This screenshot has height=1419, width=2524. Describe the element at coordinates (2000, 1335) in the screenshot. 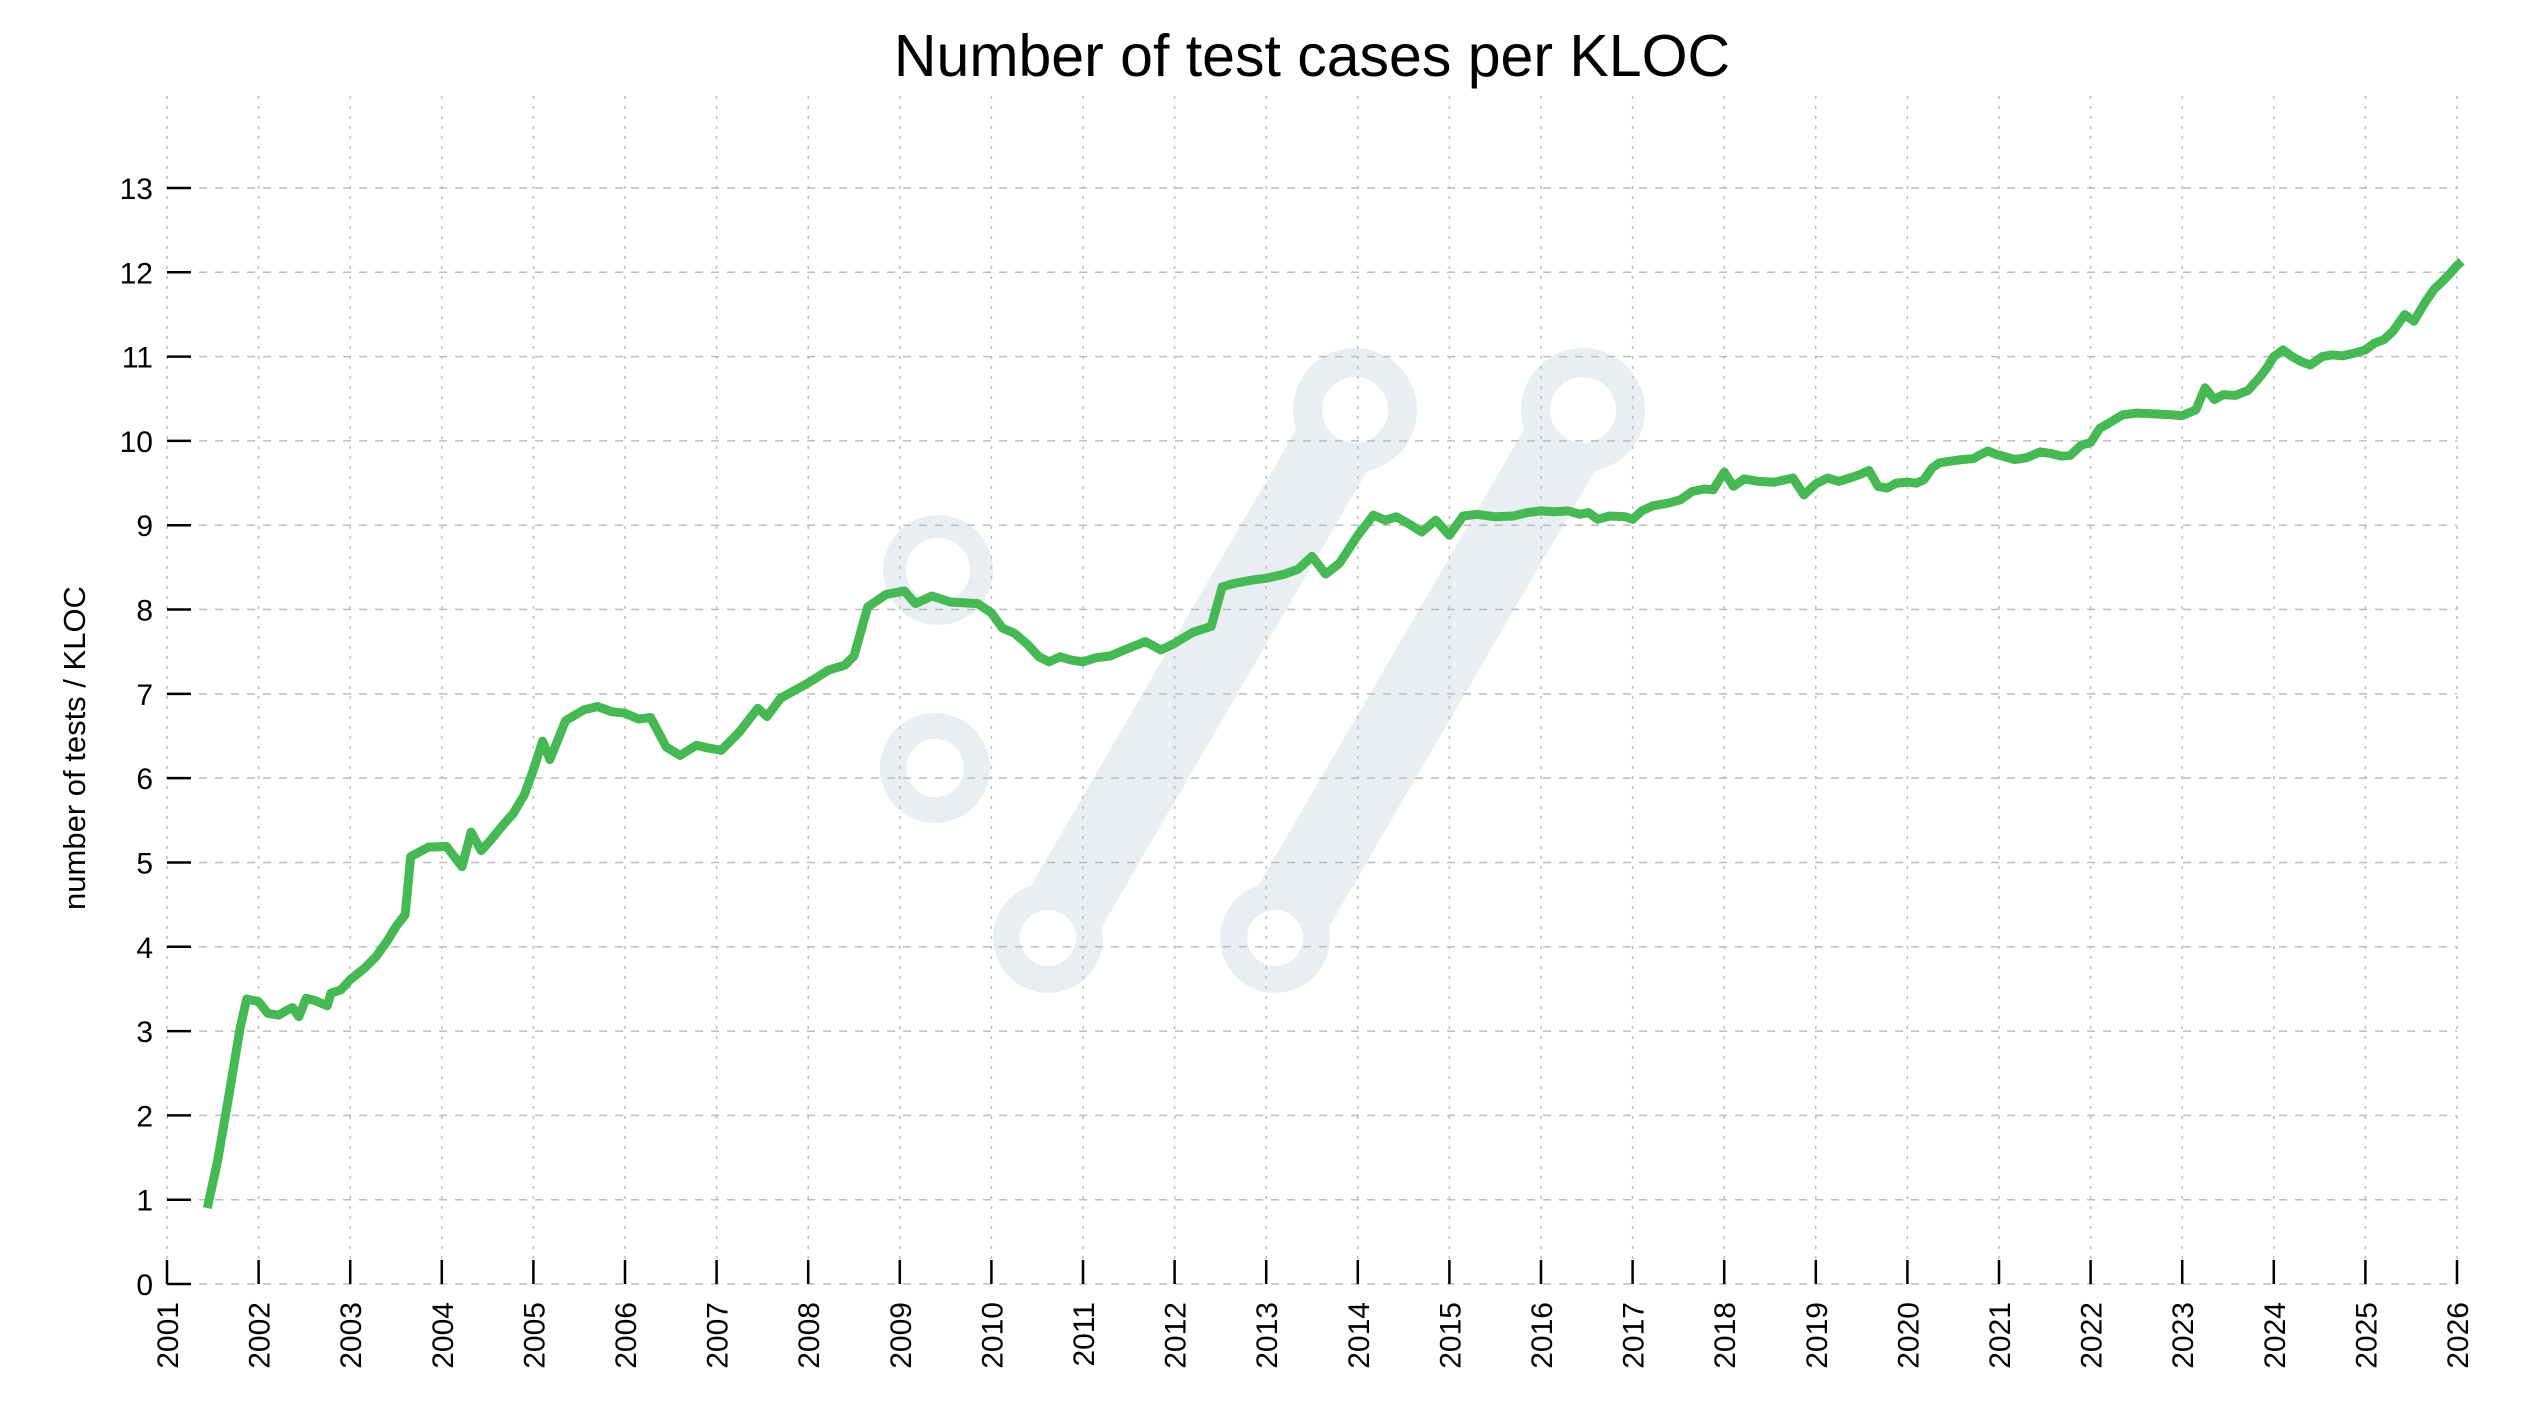

I see `x-tick-label: 2021` at that location.